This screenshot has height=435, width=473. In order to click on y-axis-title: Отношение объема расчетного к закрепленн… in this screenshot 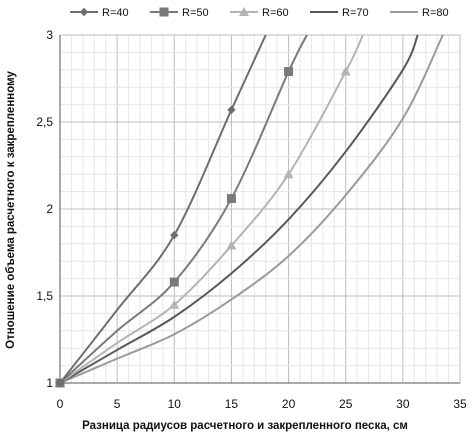, I will do `click(11, 210)`.